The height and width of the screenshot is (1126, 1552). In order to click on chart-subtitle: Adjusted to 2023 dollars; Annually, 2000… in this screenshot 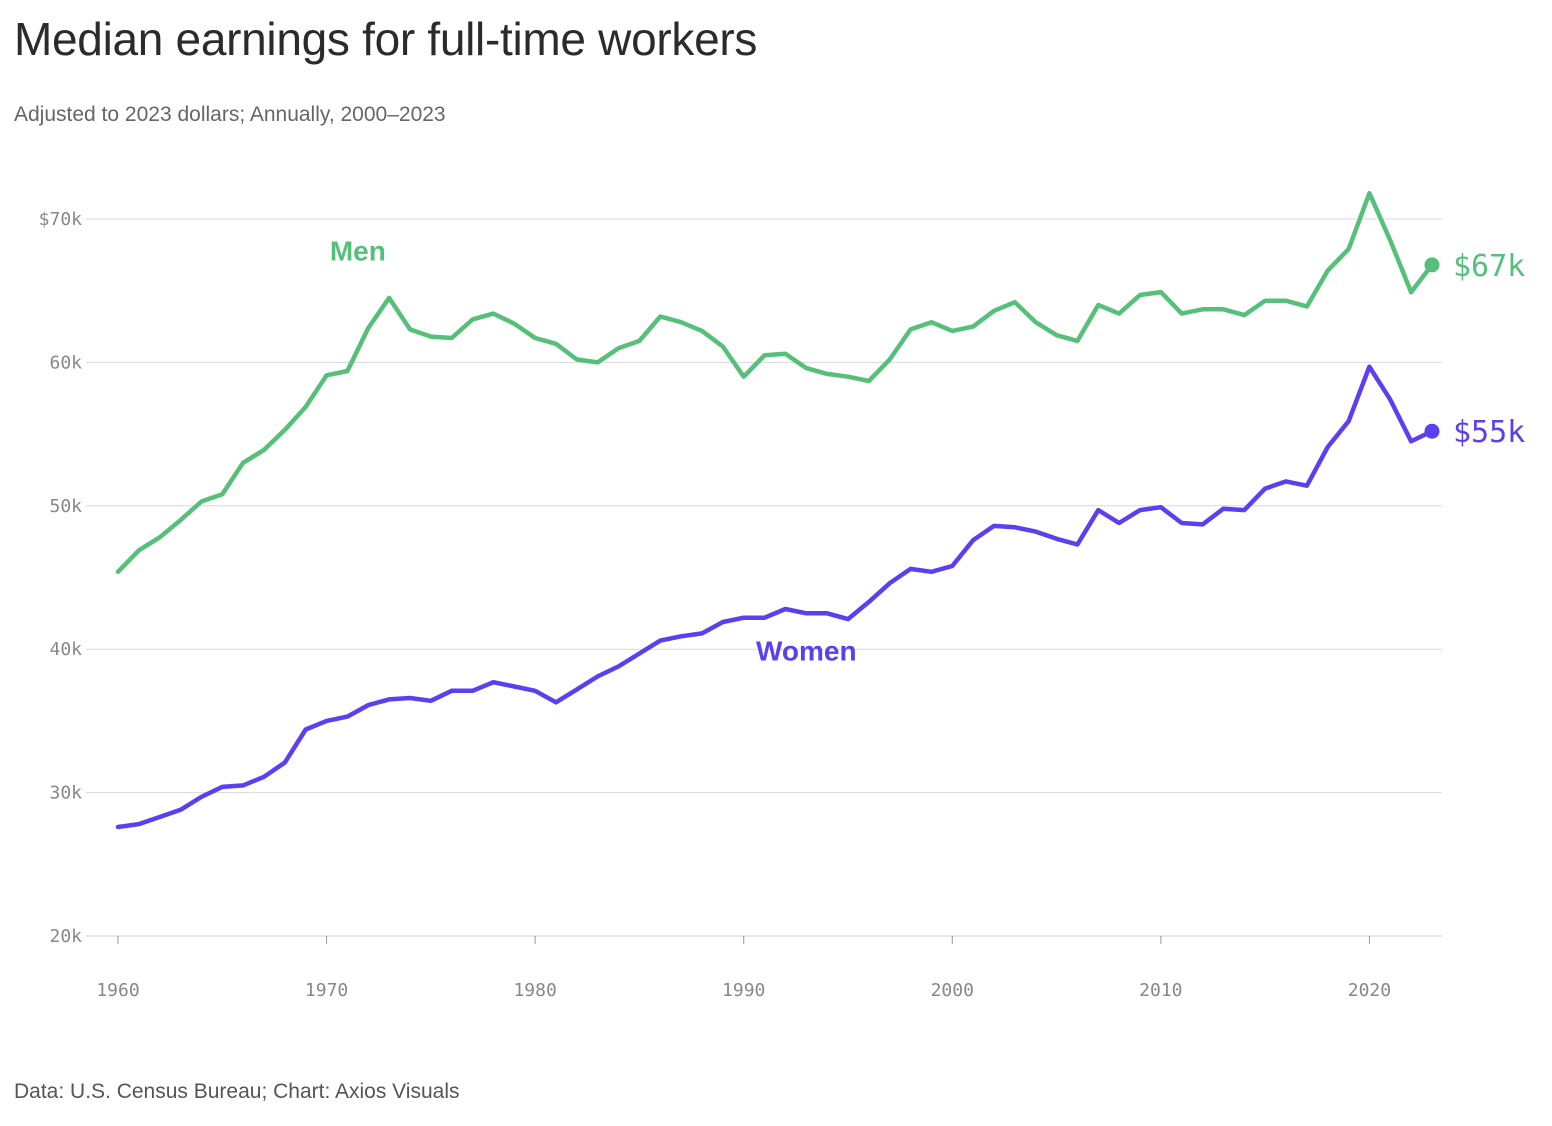, I will do `click(230, 114)`.